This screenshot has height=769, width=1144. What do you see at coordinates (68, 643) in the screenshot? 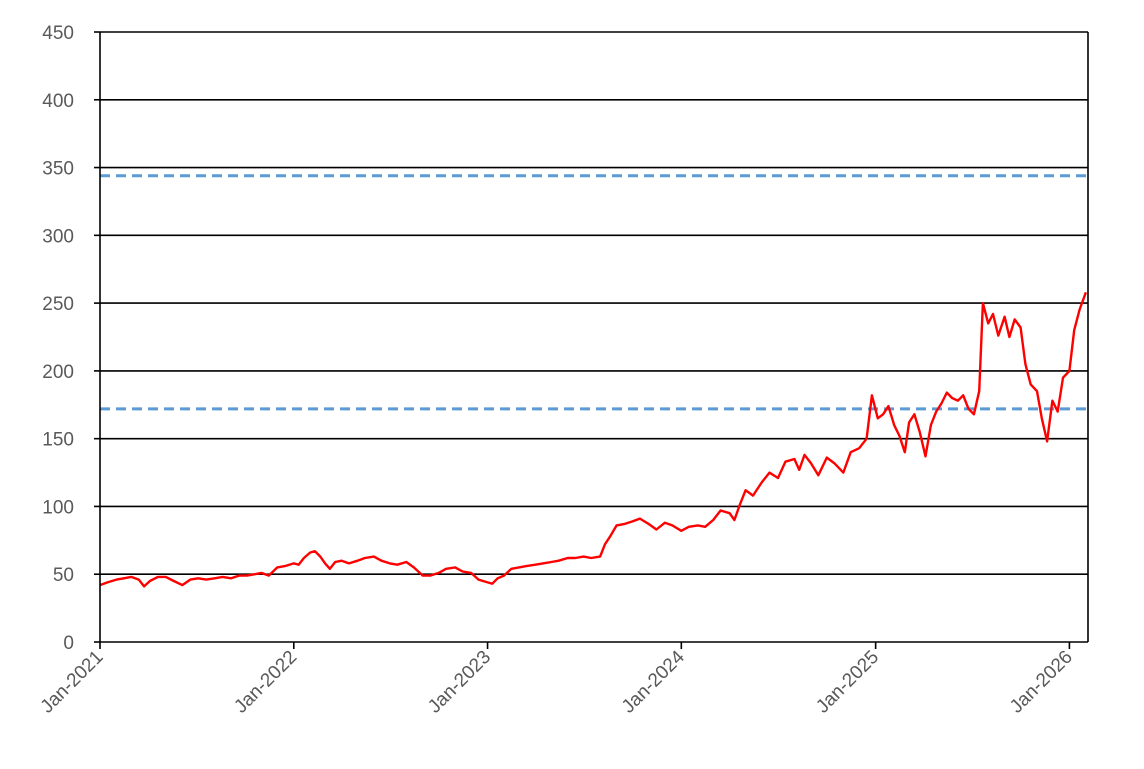
I see `y-tick-label: 0` at bounding box center [68, 643].